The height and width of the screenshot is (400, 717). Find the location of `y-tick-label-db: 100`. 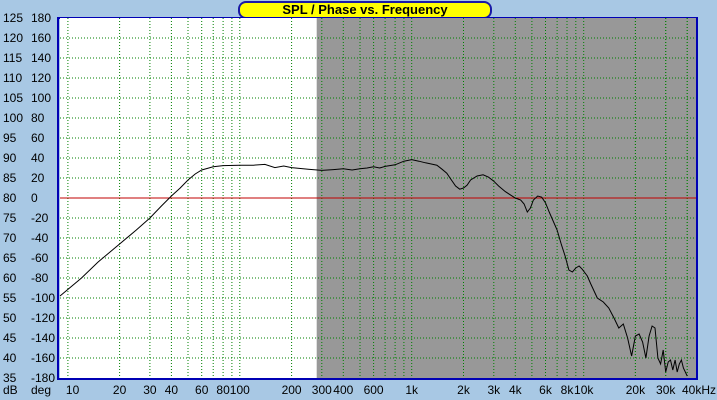

y-tick-label-db: 100 is located at coordinates (13, 118).